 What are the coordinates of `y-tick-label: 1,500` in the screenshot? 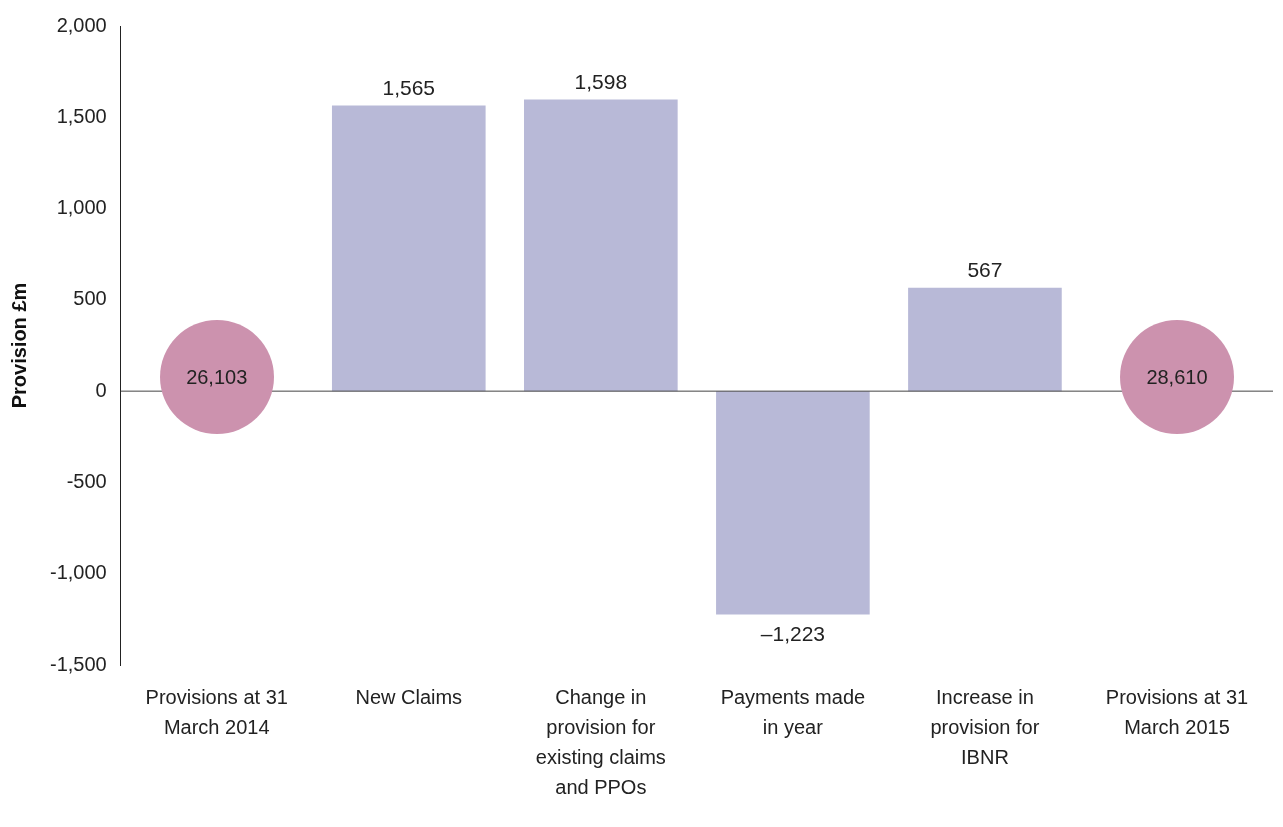 It's located at (81, 115).